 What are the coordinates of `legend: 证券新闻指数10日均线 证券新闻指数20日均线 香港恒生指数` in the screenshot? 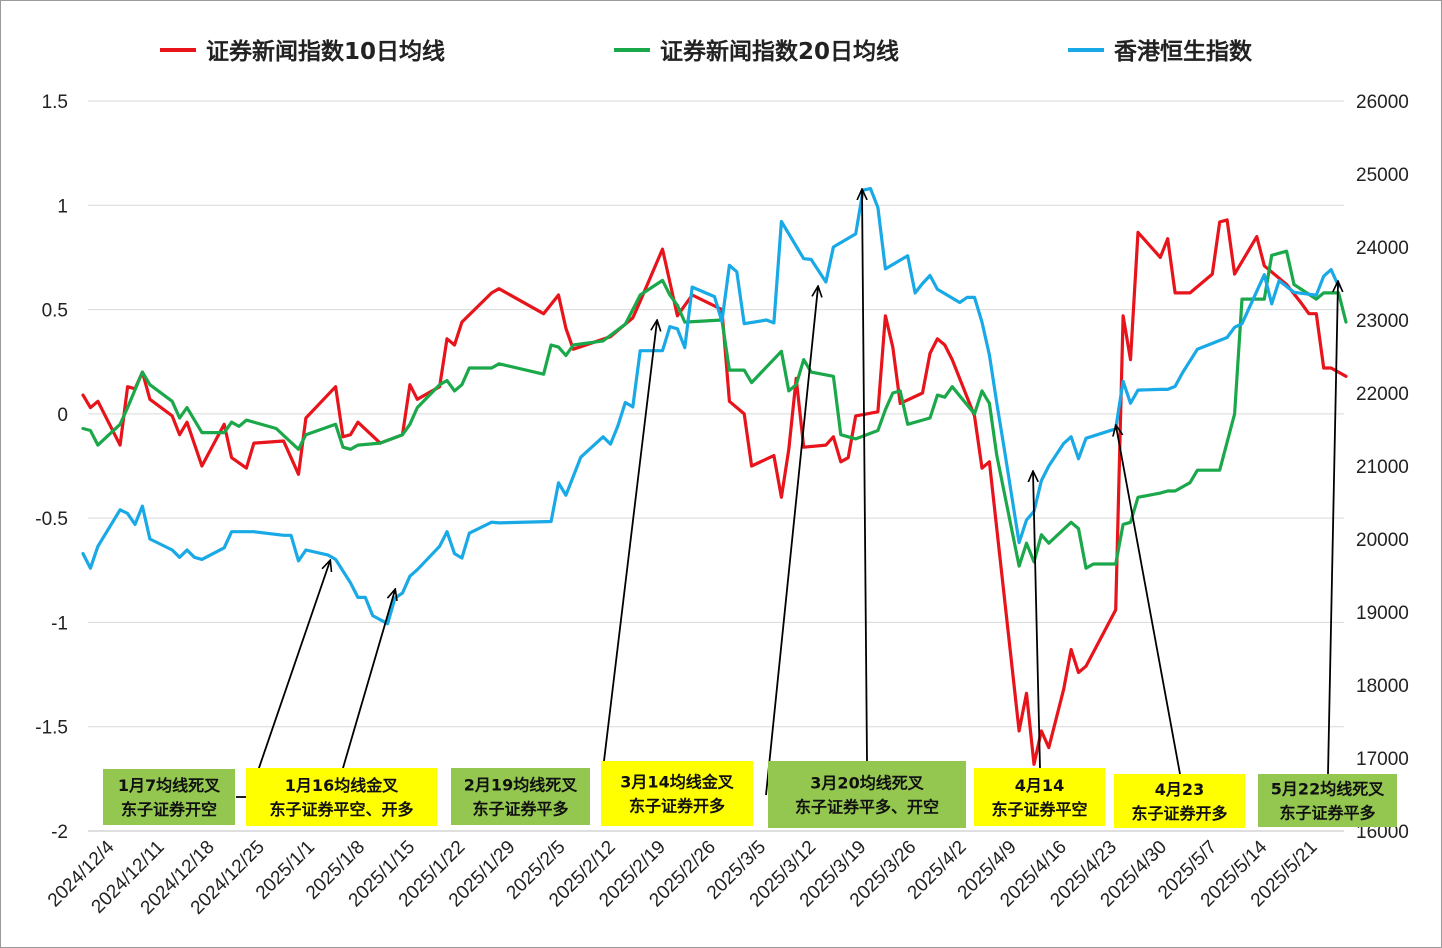 It's located at (706, 51).